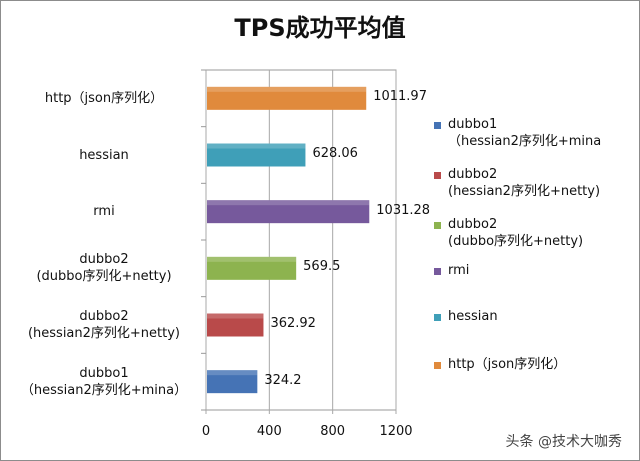 The image size is (640, 461). Describe the element at coordinates (516, 241) in the screenshot. I see `legend-label-line: (dubbo序列化+netty)` at that location.